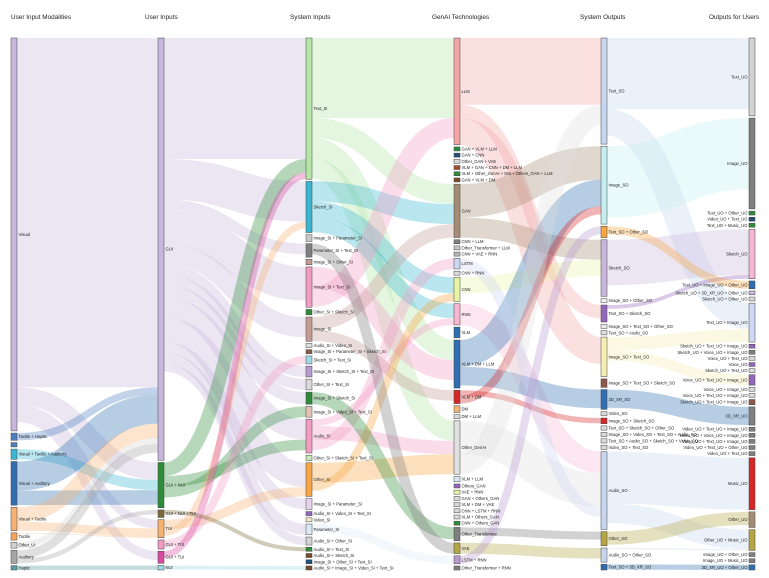 The width and height of the screenshot is (769, 578). What do you see at coordinates (486, 568) in the screenshot?
I see `node-label: Other_Transformer + RNN` at bounding box center [486, 568].